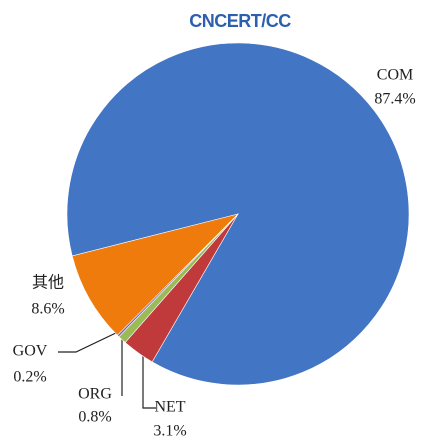 Image resolution: width=431 pixels, height=439 pixels. What do you see at coordinates (29, 377) in the screenshot?
I see `slice-value-label: 0.2%` at bounding box center [29, 377].